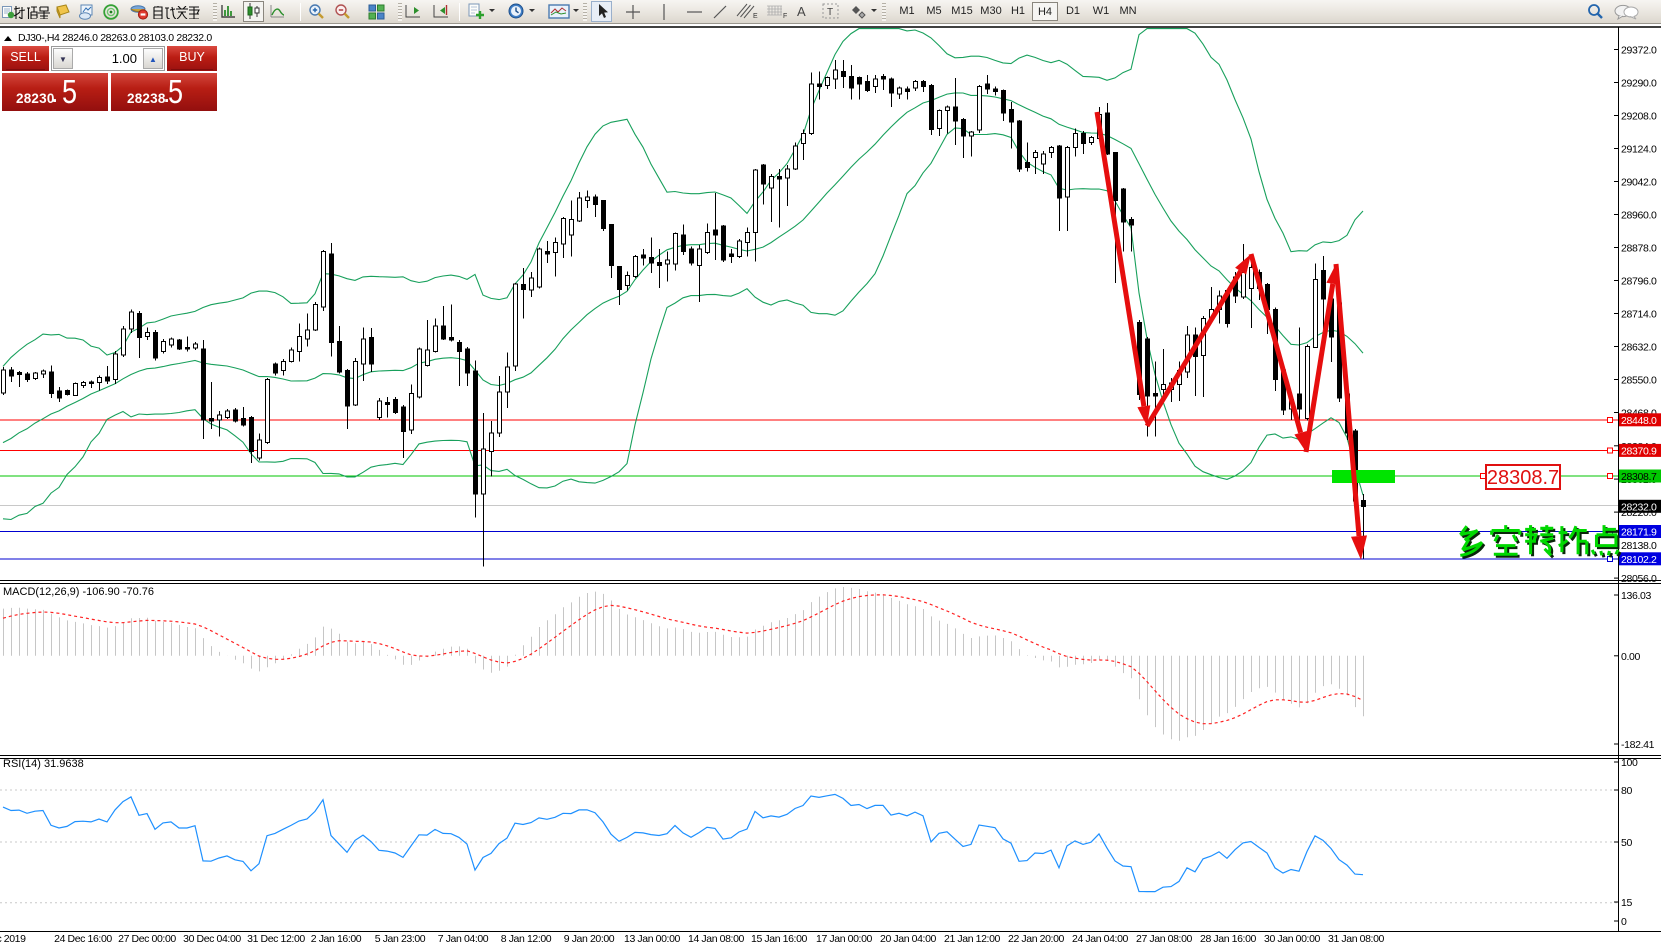  What do you see at coordinates (779, 939) in the screenshot?
I see `svg-text: 15 Jan 16:00` at bounding box center [779, 939].